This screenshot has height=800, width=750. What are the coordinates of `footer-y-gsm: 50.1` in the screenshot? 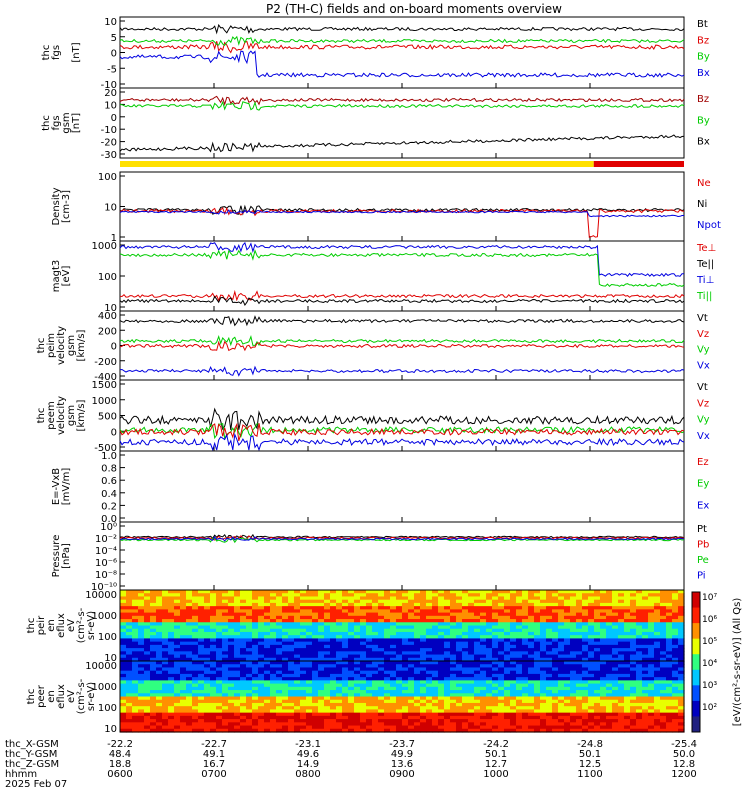 It's located at (496, 754).